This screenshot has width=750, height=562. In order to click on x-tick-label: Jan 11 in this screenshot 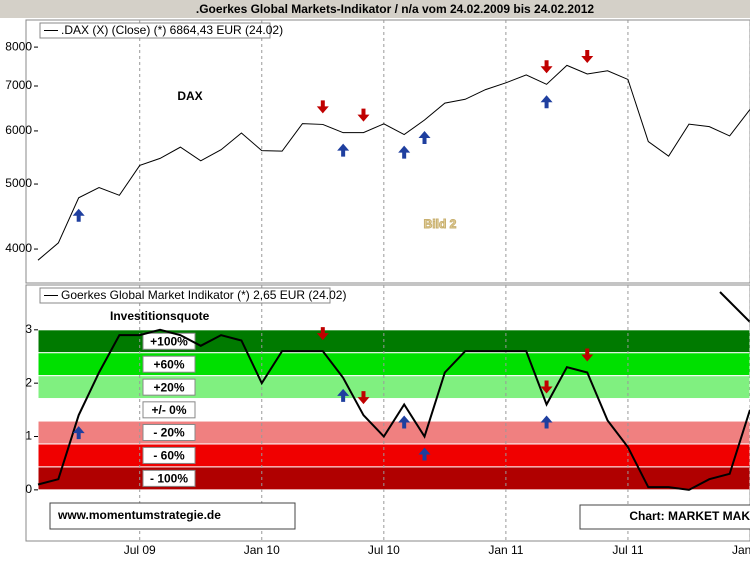, I will do `click(505, 550)`.